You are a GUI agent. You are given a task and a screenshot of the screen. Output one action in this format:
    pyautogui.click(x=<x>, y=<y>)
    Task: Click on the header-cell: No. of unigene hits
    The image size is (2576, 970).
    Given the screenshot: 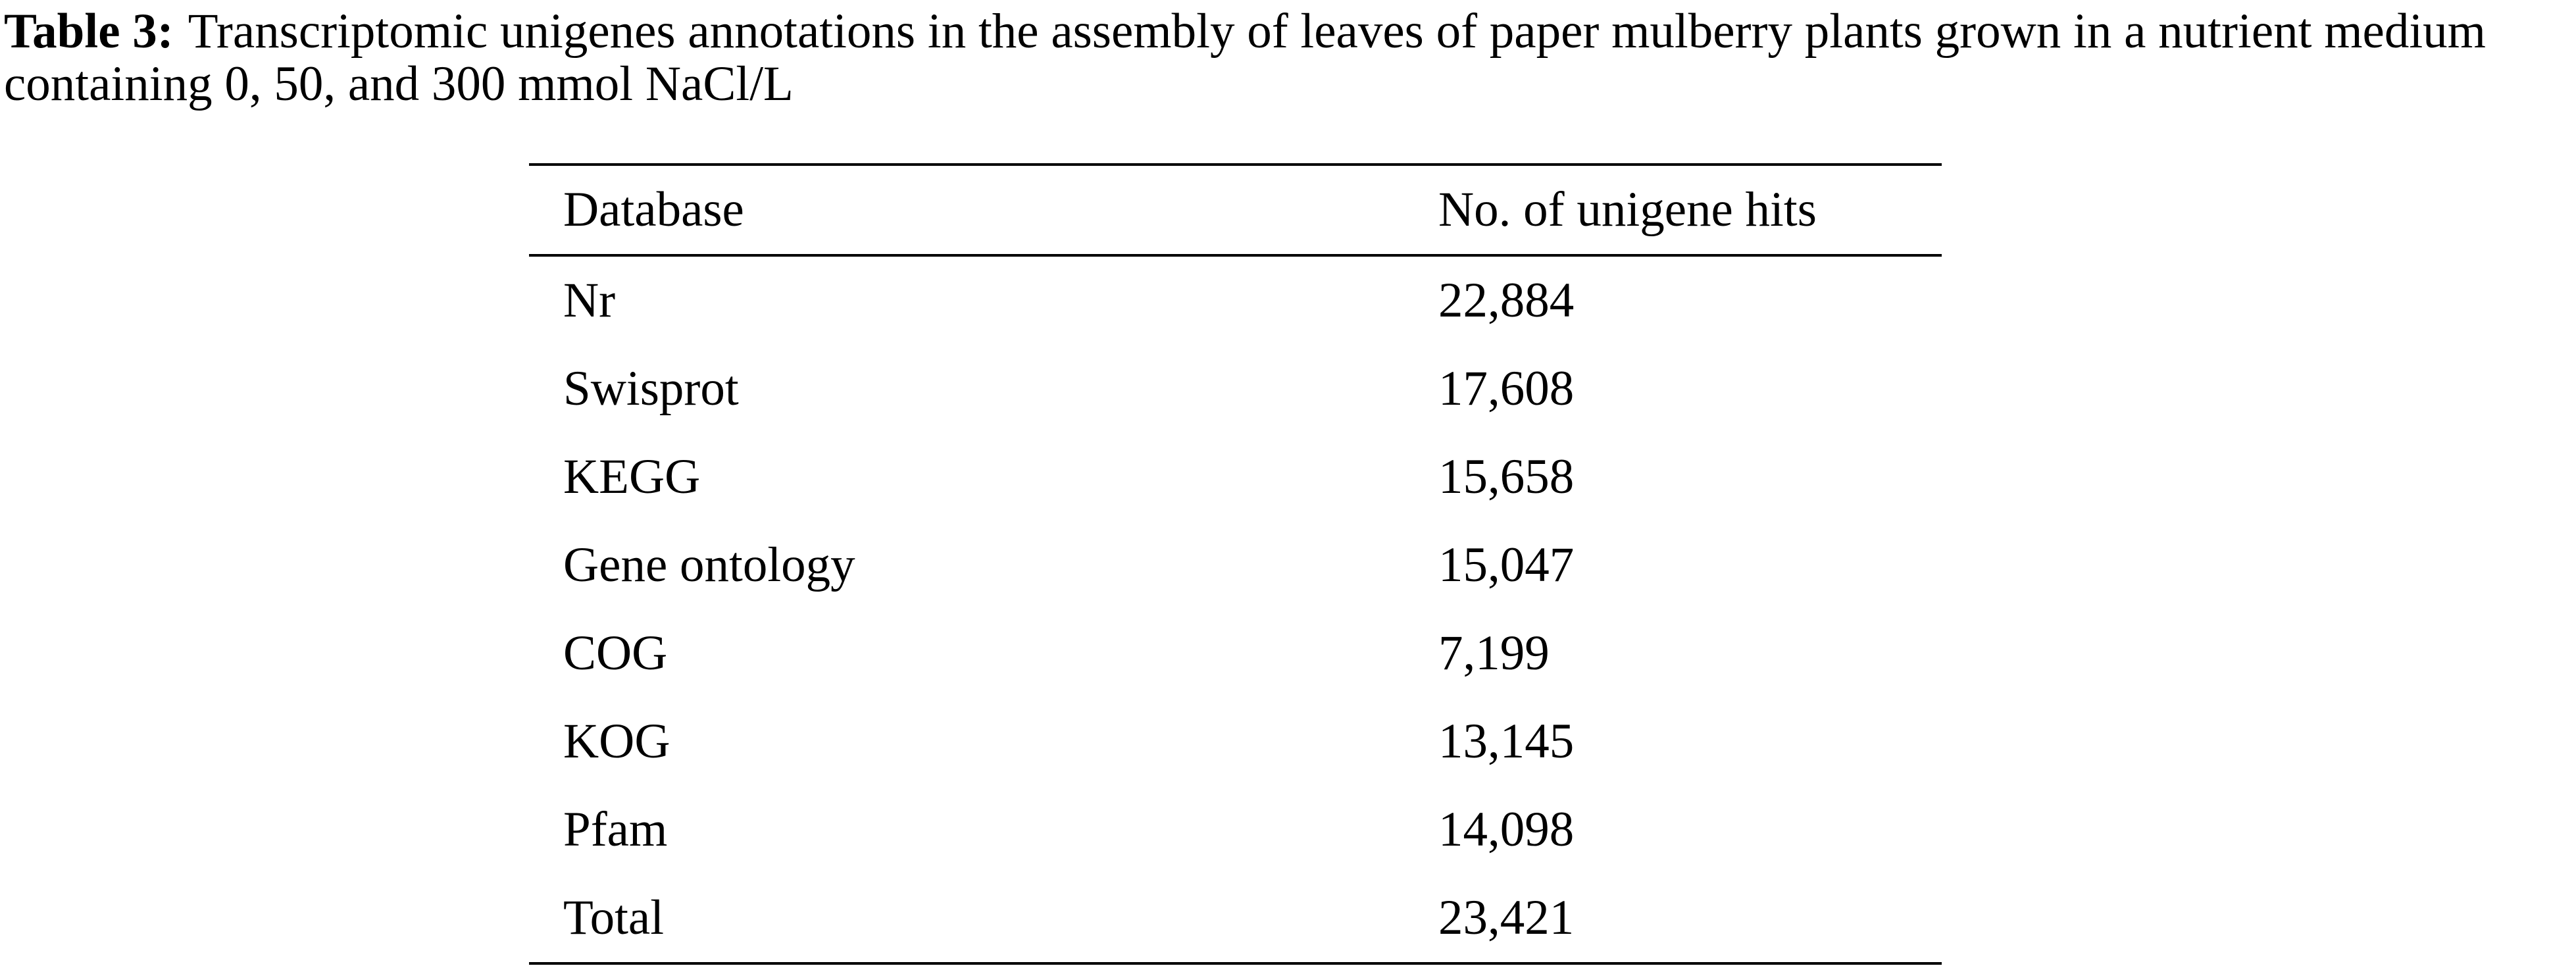 What is the action you would take?
    pyautogui.click(x=1690, y=211)
    